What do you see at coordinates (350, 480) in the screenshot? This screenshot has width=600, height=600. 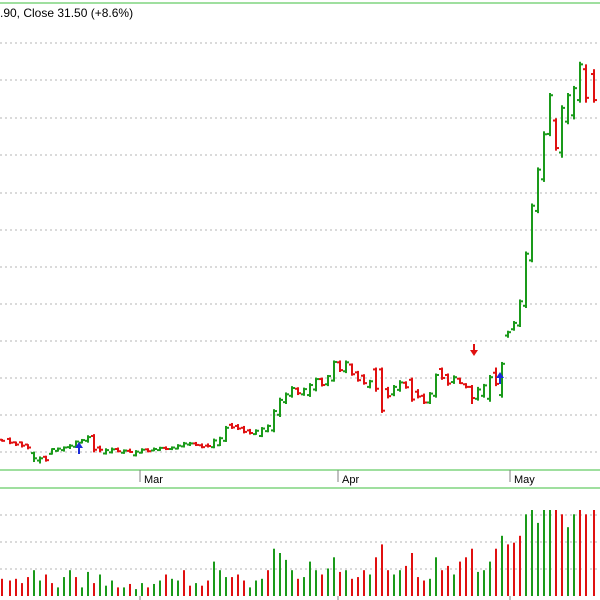 I see `month-label: Apr` at bounding box center [350, 480].